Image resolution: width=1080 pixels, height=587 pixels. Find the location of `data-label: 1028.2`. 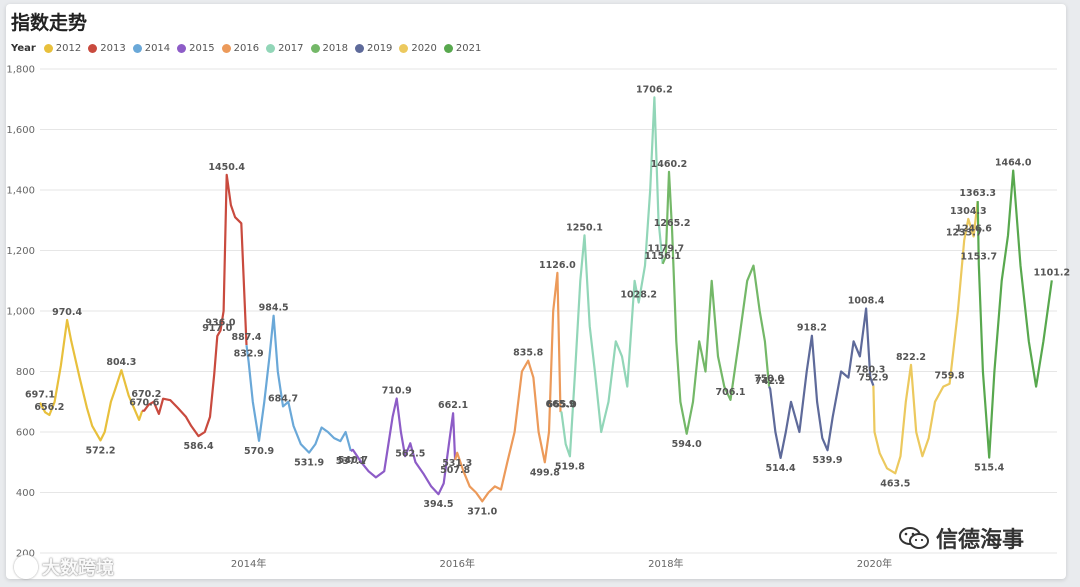

data-label: 1028.2 is located at coordinates (638, 294).